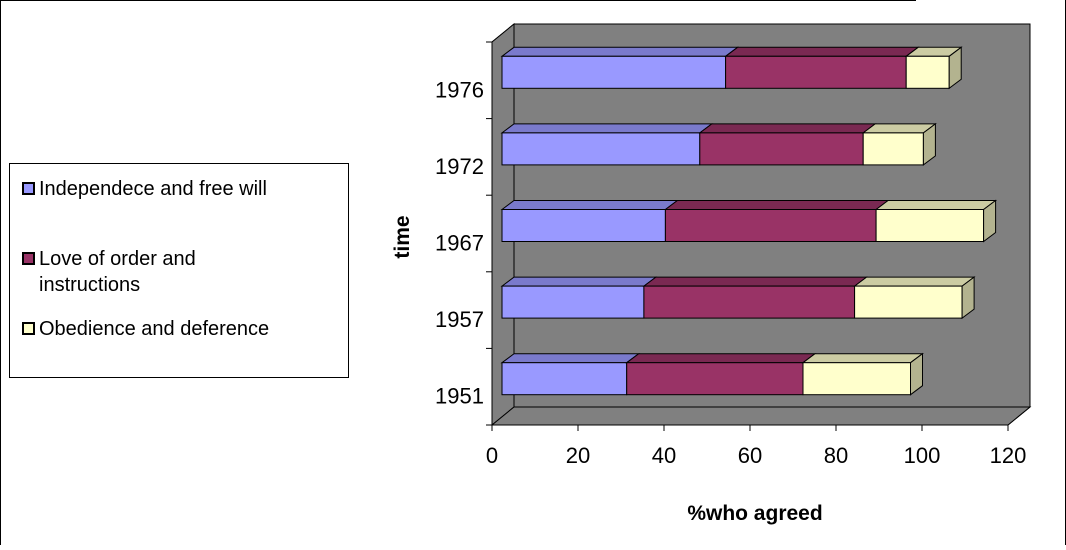  Describe the element at coordinates (607, 128) in the screenshot. I see `bar-top-1972-s0` at that location.